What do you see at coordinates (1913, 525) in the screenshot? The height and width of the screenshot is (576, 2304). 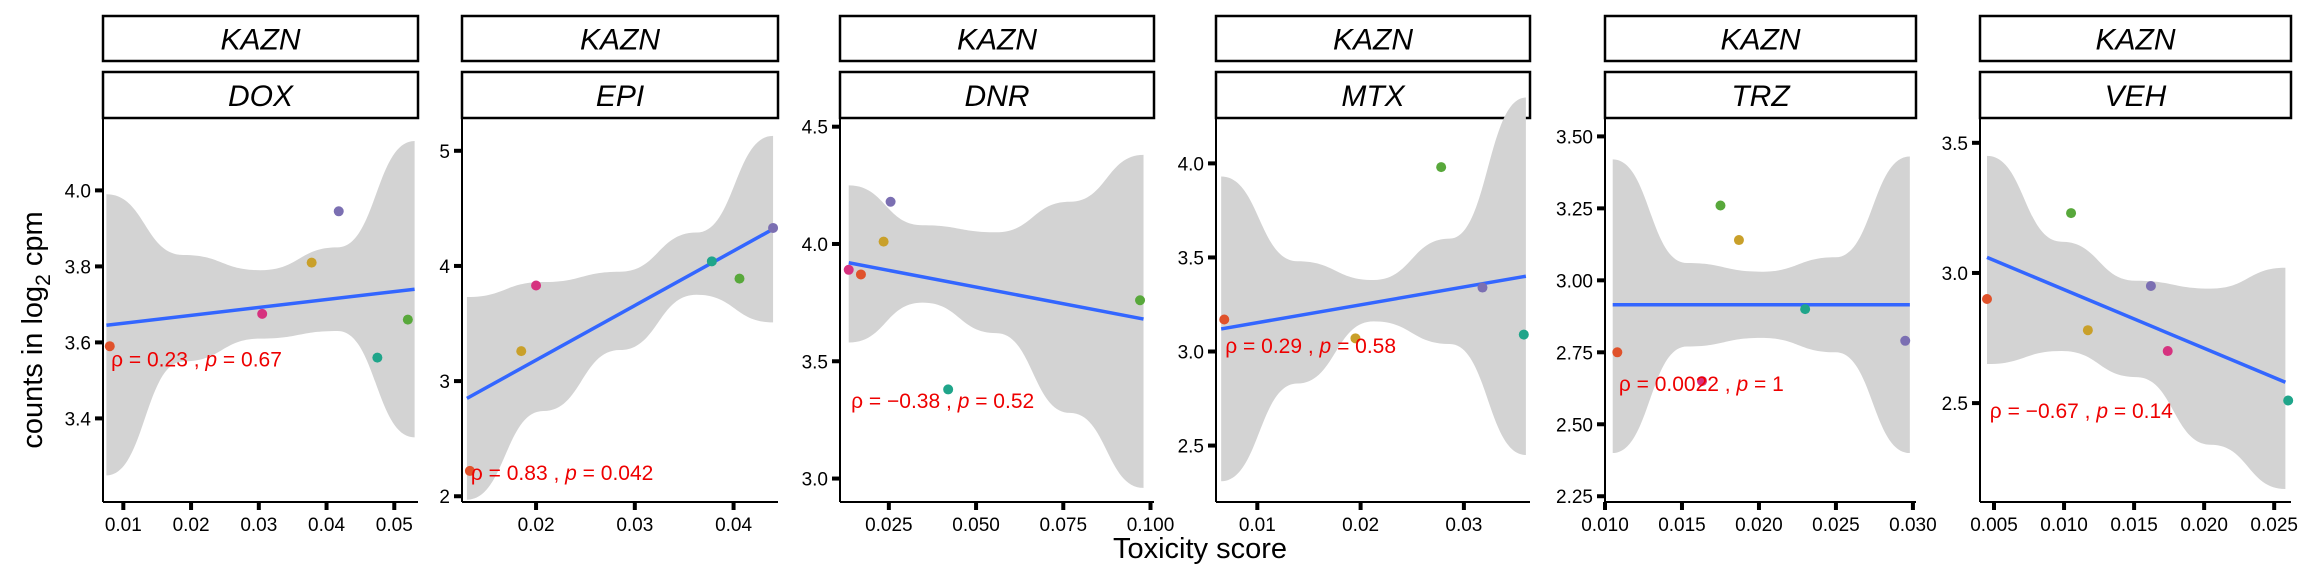 I see `x-tick-label: 0.030` at bounding box center [1913, 525].